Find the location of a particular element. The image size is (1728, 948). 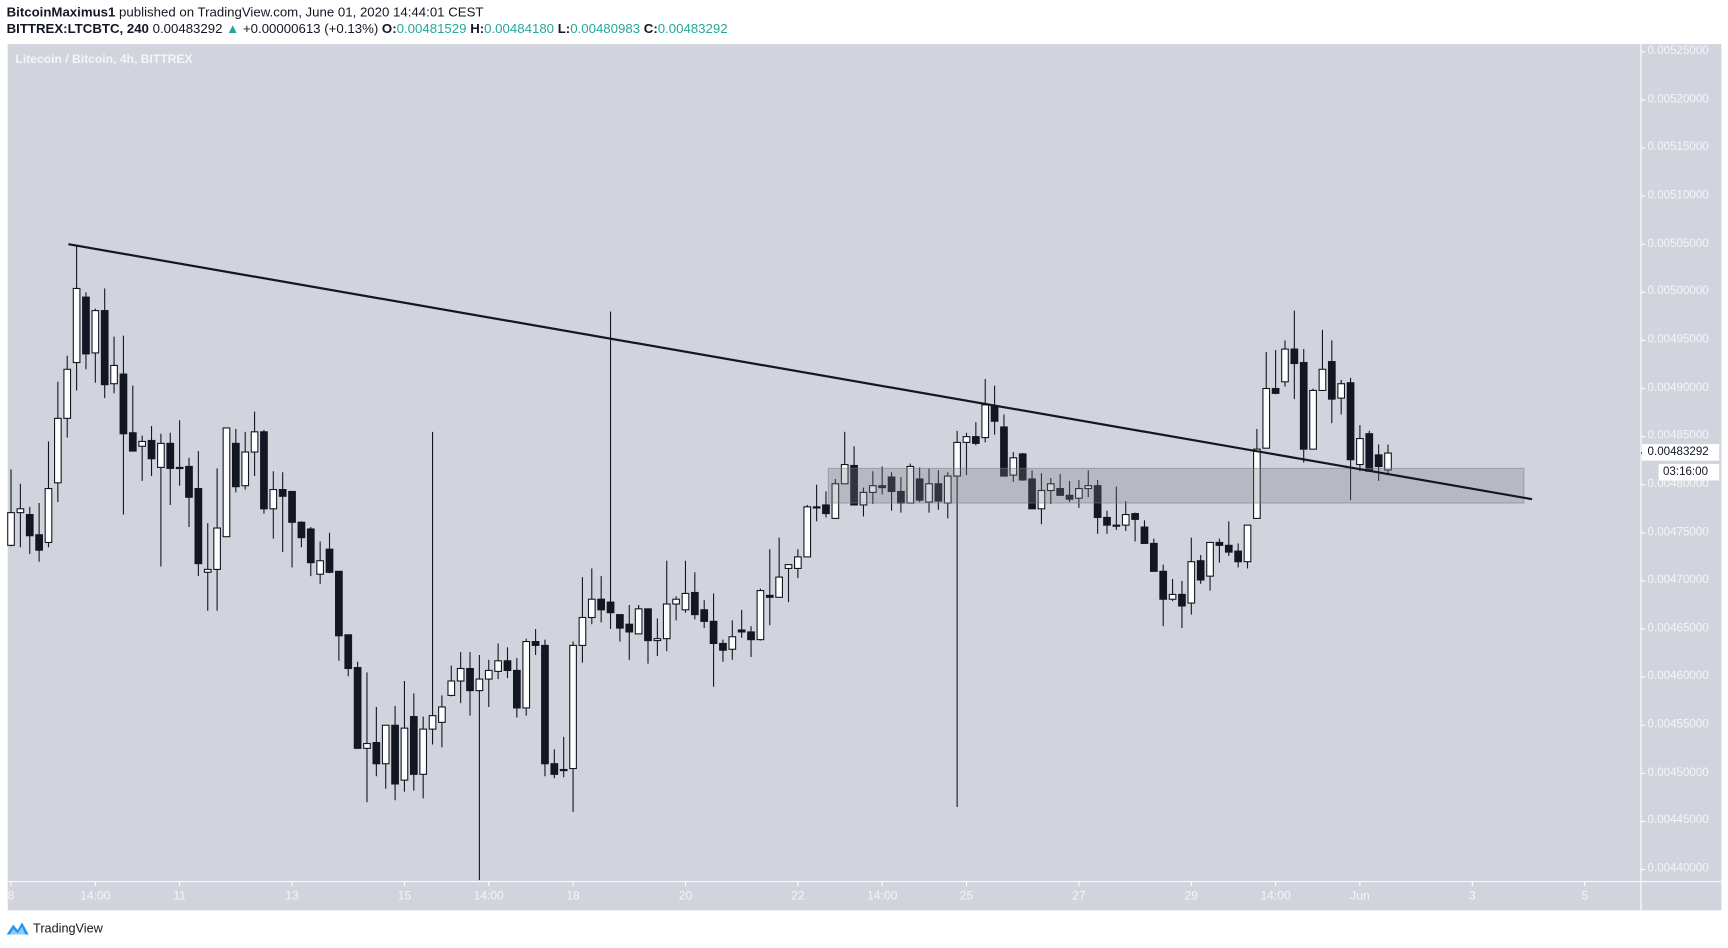

time-tick-label: 11 is located at coordinates (179, 896).